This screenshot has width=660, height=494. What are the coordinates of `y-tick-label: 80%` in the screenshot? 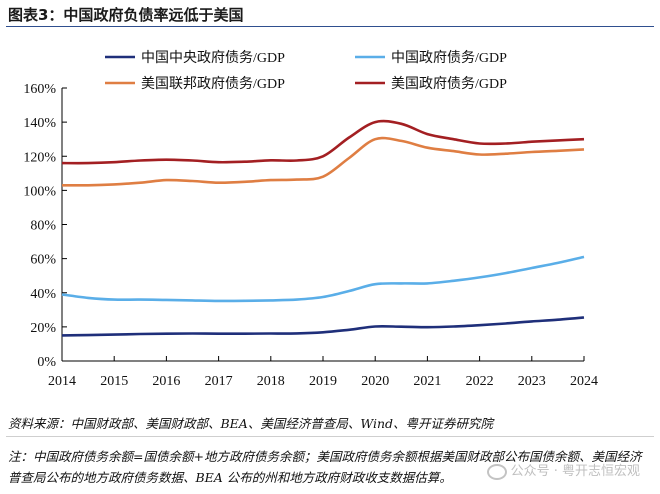 It's located at (43, 226).